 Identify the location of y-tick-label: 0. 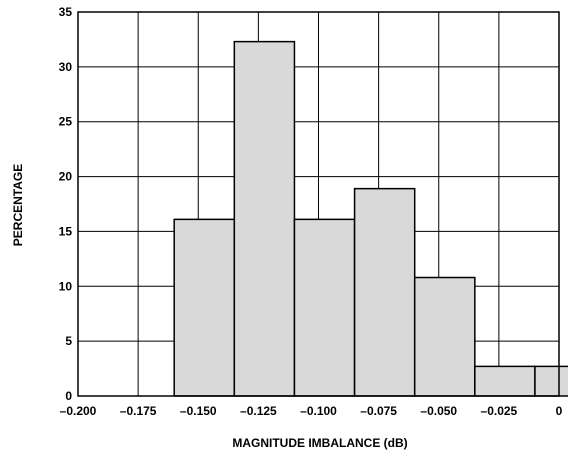
(68, 396).